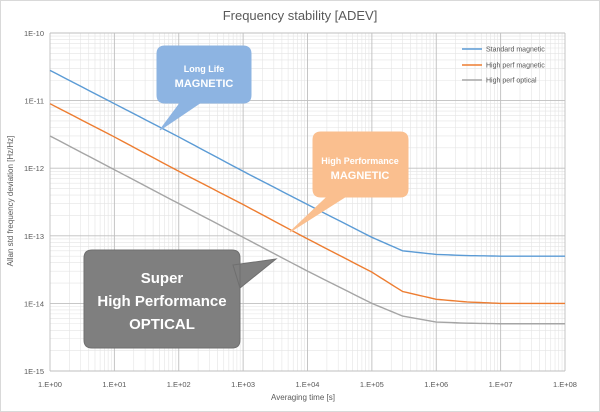 The image size is (600, 412). What do you see at coordinates (50, 384) in the screenshot?
I see `x-tick-label: 1.E+00` at bounding box center [50, 384].